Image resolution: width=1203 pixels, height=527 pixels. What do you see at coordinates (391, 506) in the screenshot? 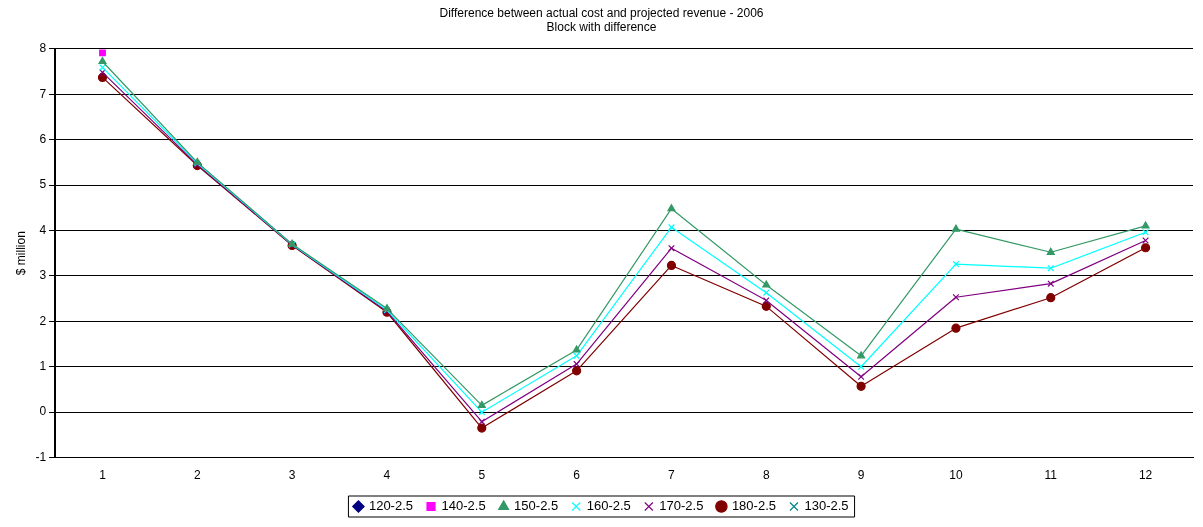
I see `legend-label: 120-2.5` at bounding box center [391, 506].